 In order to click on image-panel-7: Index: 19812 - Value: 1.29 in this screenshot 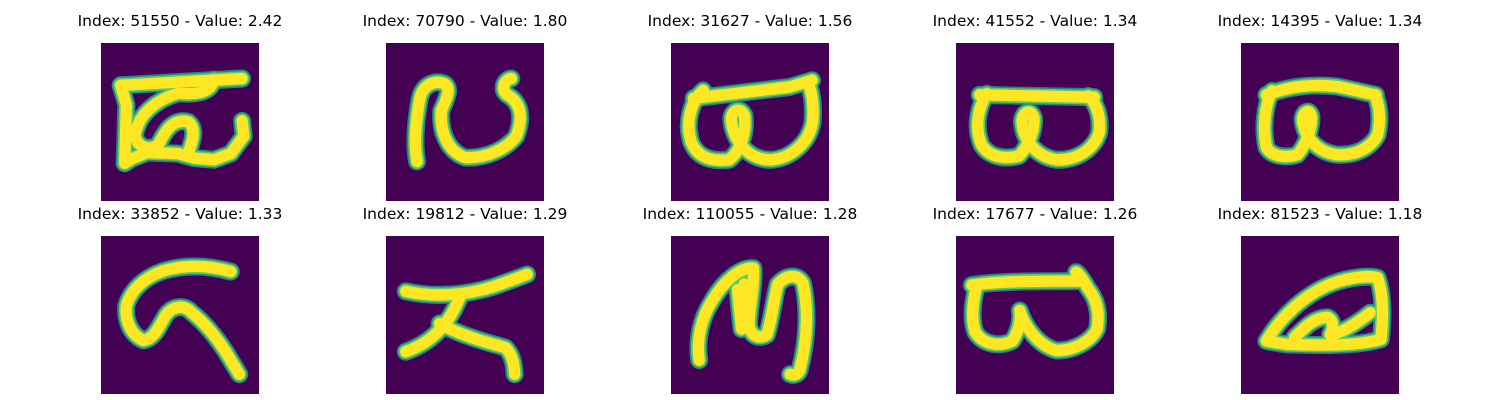, I will do `click(465, 298)`.